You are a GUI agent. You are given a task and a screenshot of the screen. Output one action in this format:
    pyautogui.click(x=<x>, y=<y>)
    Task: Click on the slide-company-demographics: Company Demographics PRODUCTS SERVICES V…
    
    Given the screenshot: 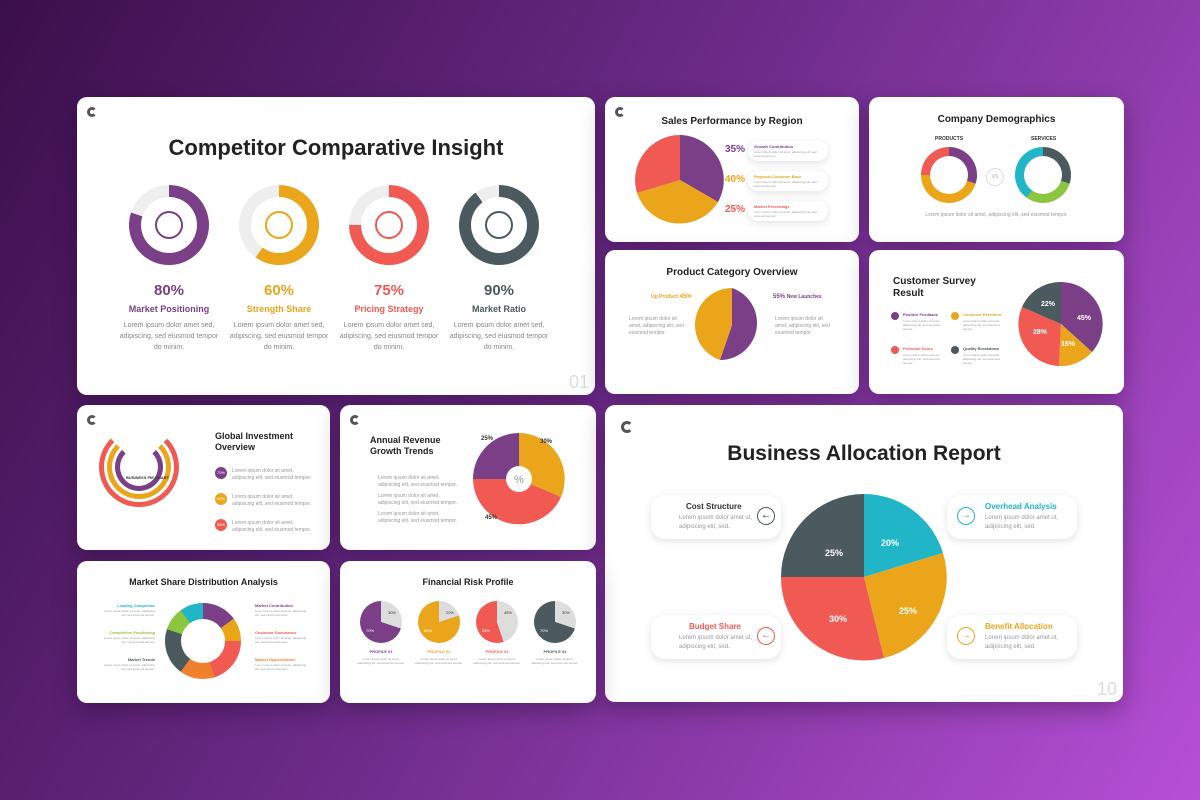 What is the action you would take?
    pyautogui.click(x=996, y=169)
    